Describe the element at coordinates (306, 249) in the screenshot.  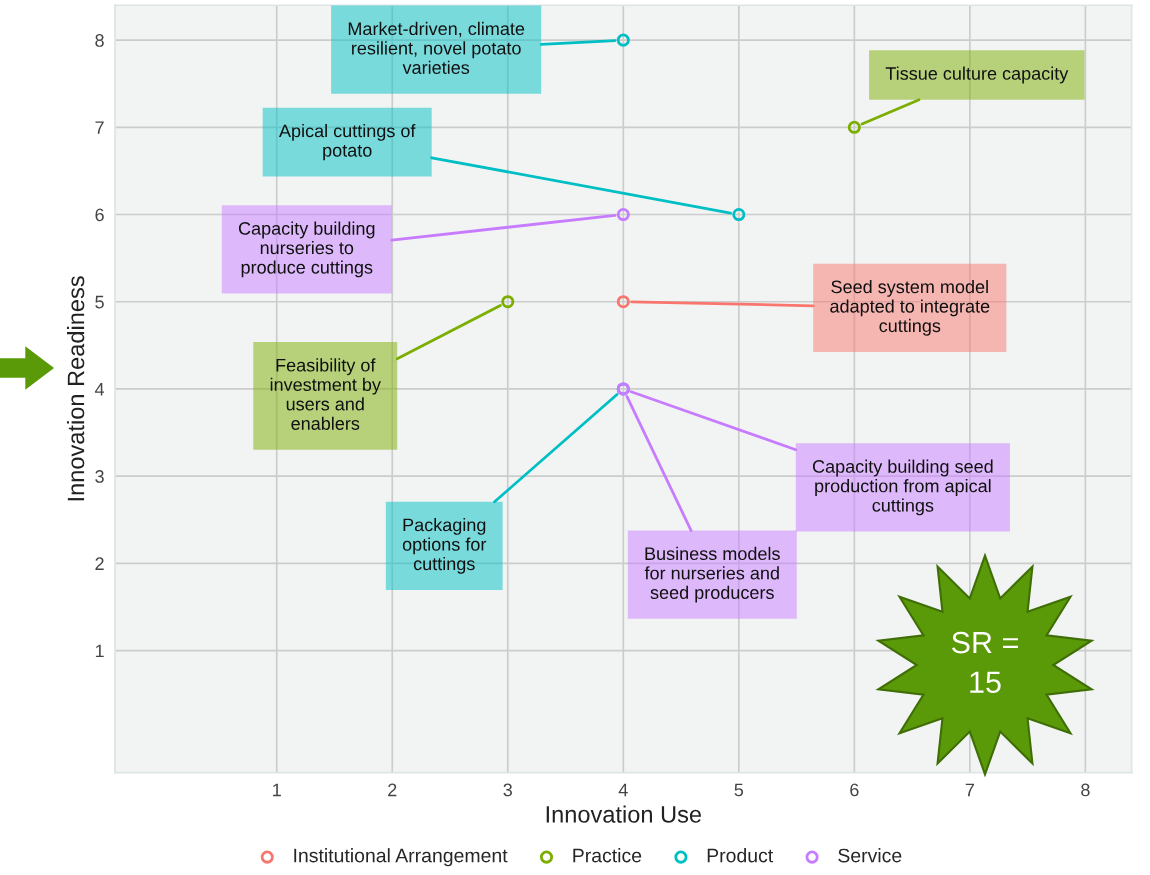
I see `data-label: Capacity building nurseries to produce cuttings` at that location.